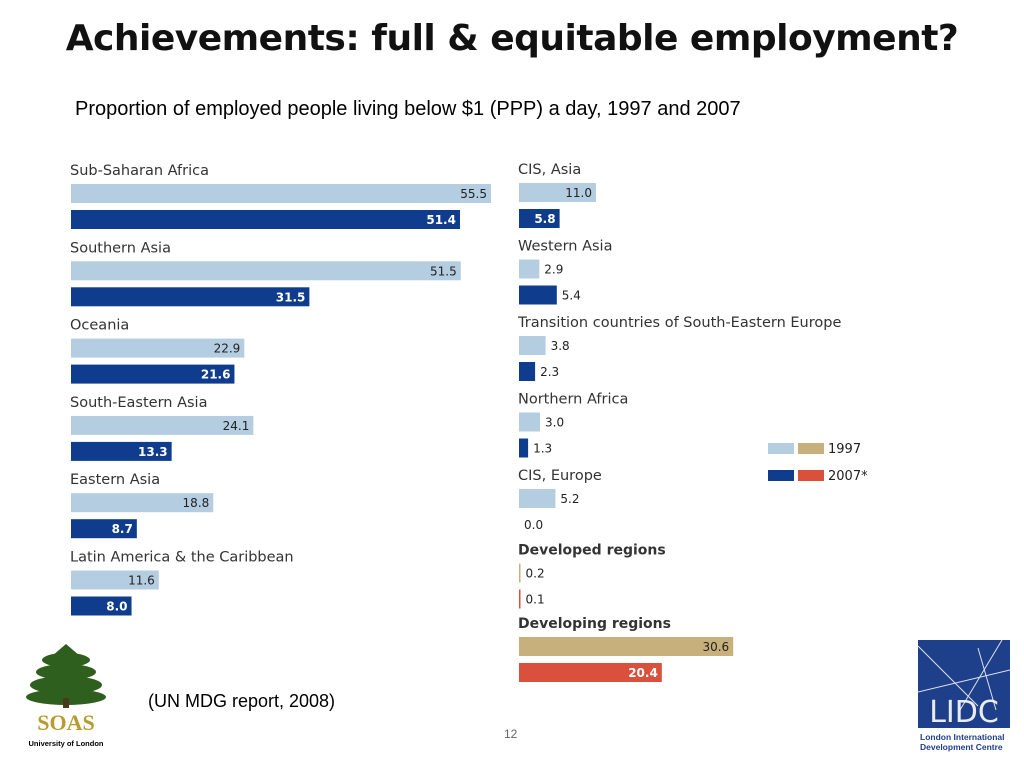 The image size is (1024, 768). Describe the element at coordinates (66, 676) in the screenshot. I see `cedar-tree-icon` at that location.